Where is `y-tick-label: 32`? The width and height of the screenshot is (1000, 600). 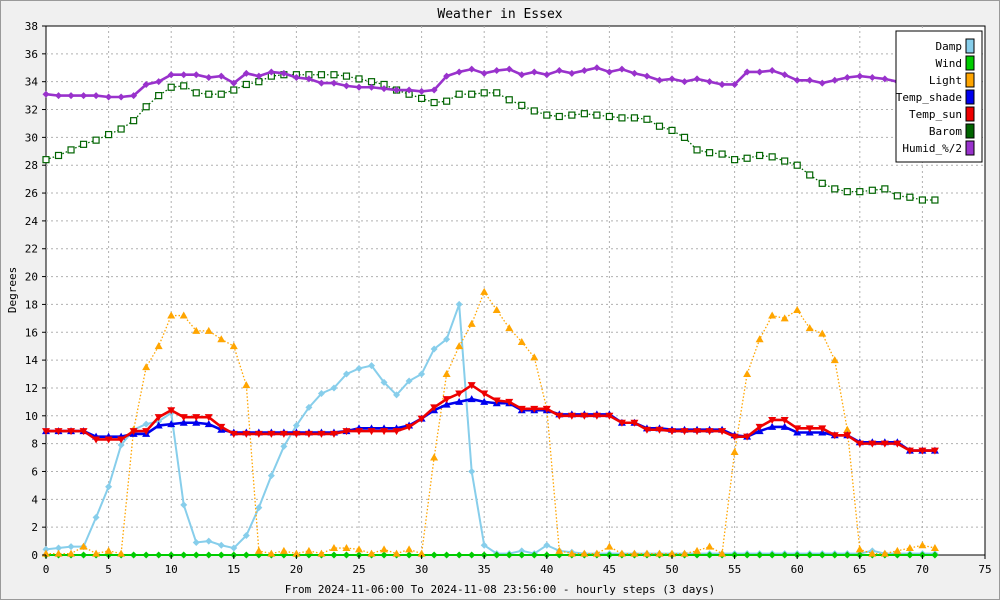 y-tick-label: 32 is located at coordinates (31, 110).